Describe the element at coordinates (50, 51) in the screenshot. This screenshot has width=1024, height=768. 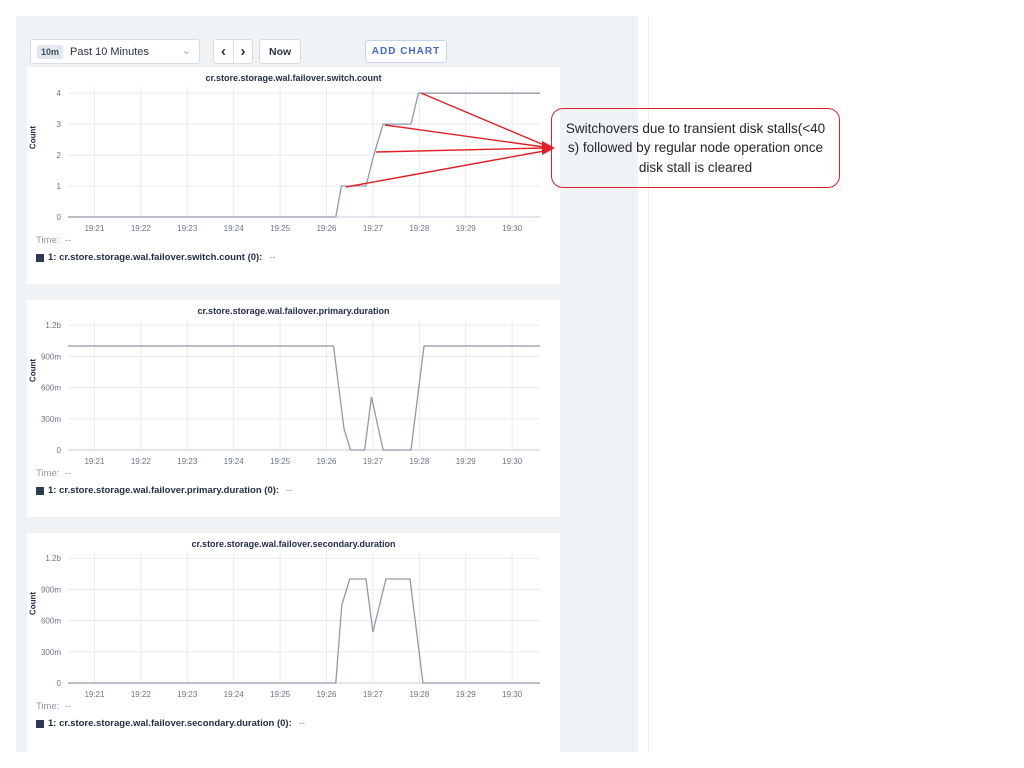
I see `time-range-badge: 10m` at that location.